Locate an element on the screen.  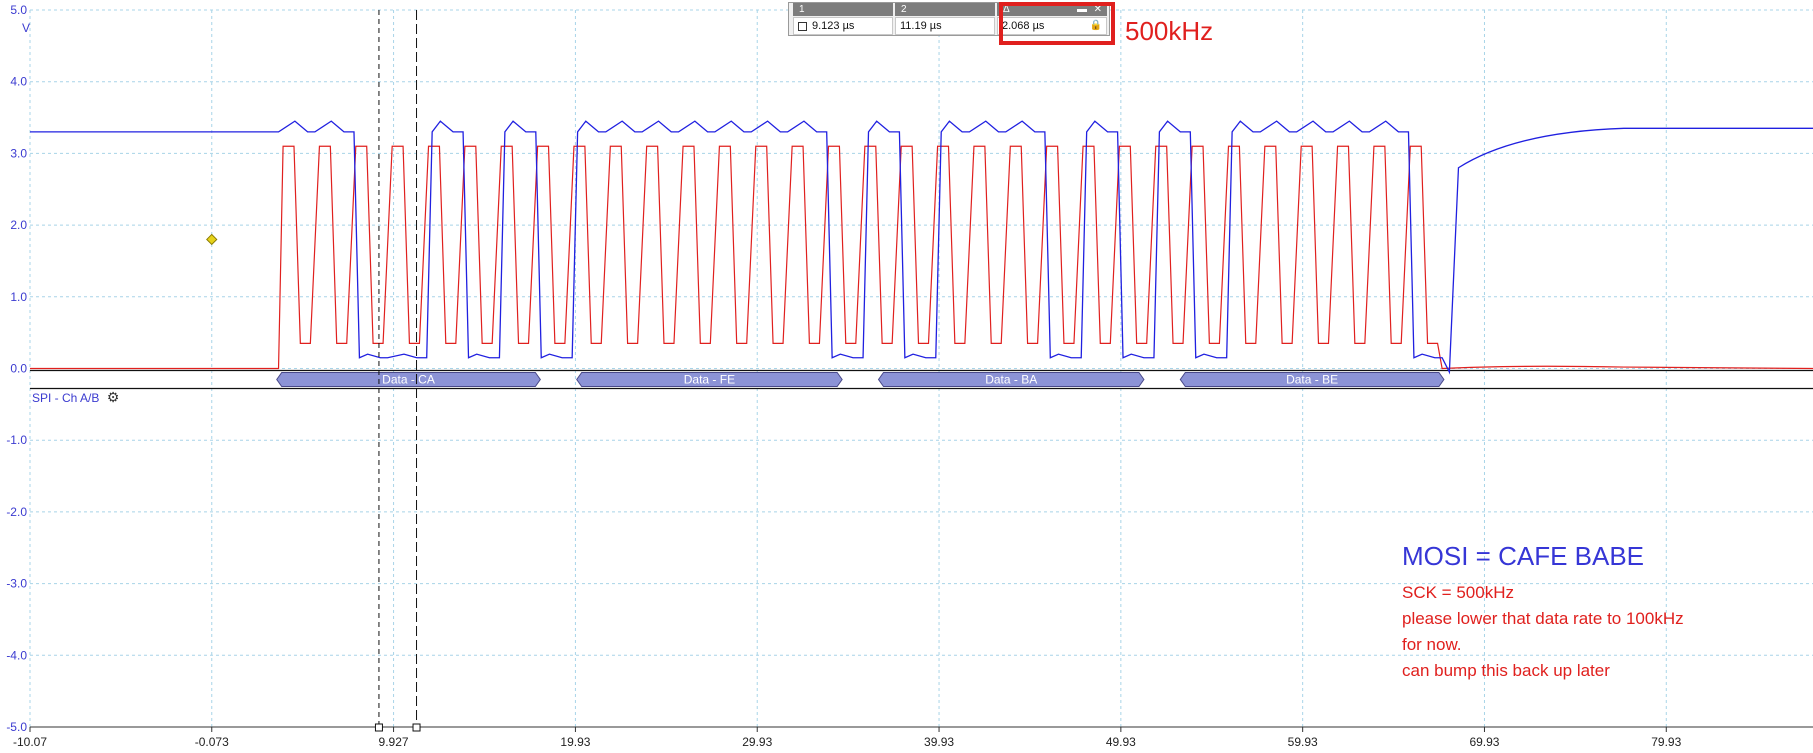
cursor1-header: 1 is located at coordinates (843, 9).